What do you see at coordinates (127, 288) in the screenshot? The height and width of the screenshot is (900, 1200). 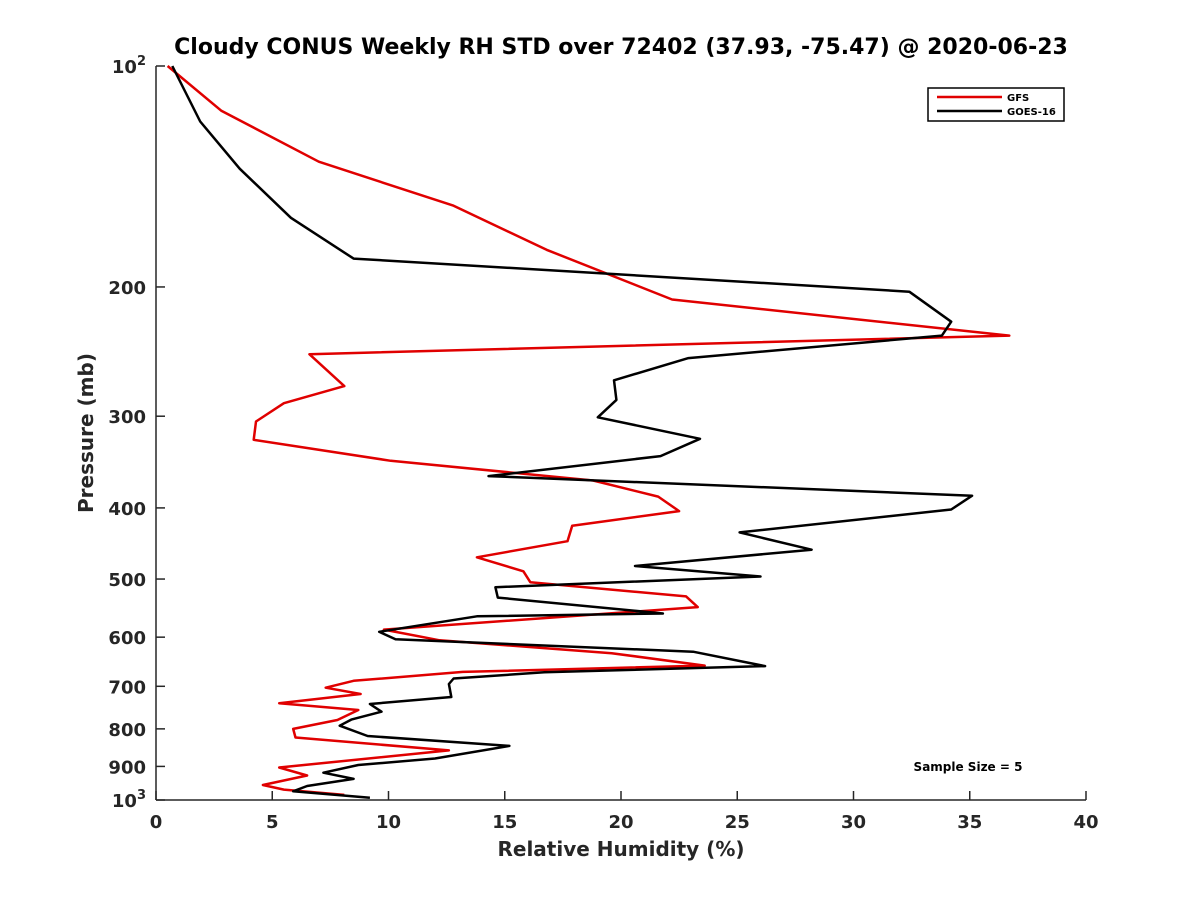 I see `y-tick-label: 200` at bounding box center [127, 288].